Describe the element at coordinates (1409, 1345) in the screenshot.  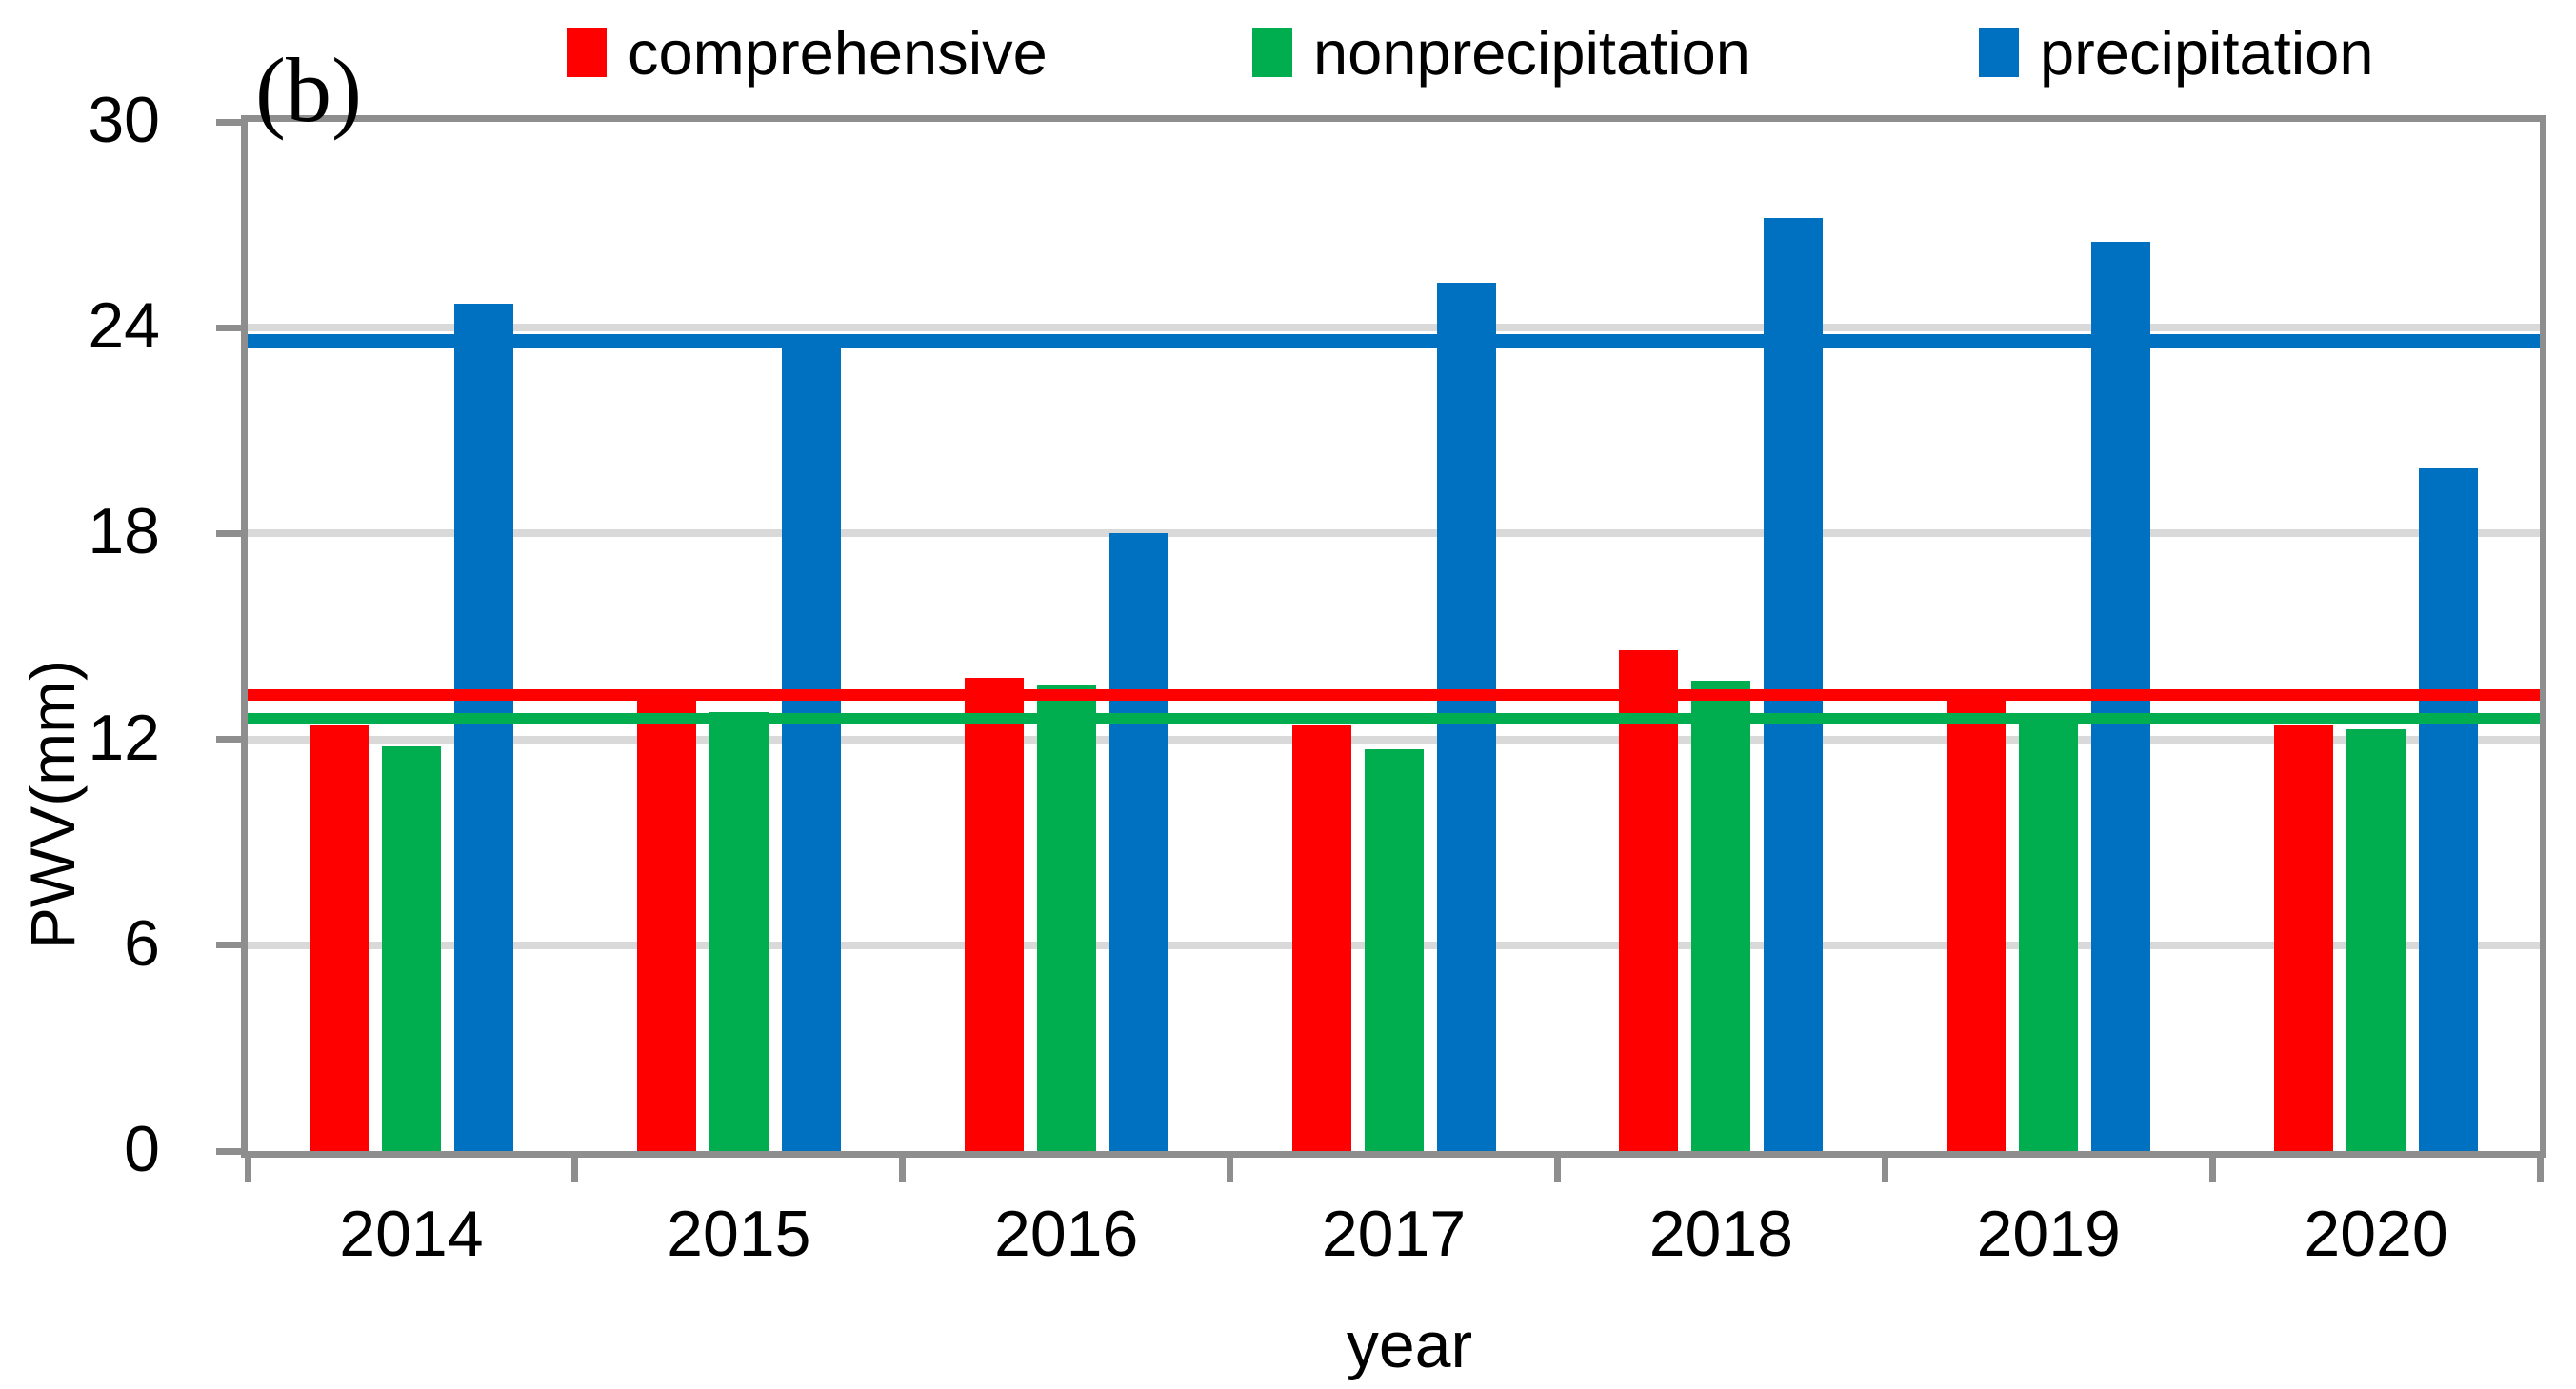
I see `x-axis-title: year` at that location.